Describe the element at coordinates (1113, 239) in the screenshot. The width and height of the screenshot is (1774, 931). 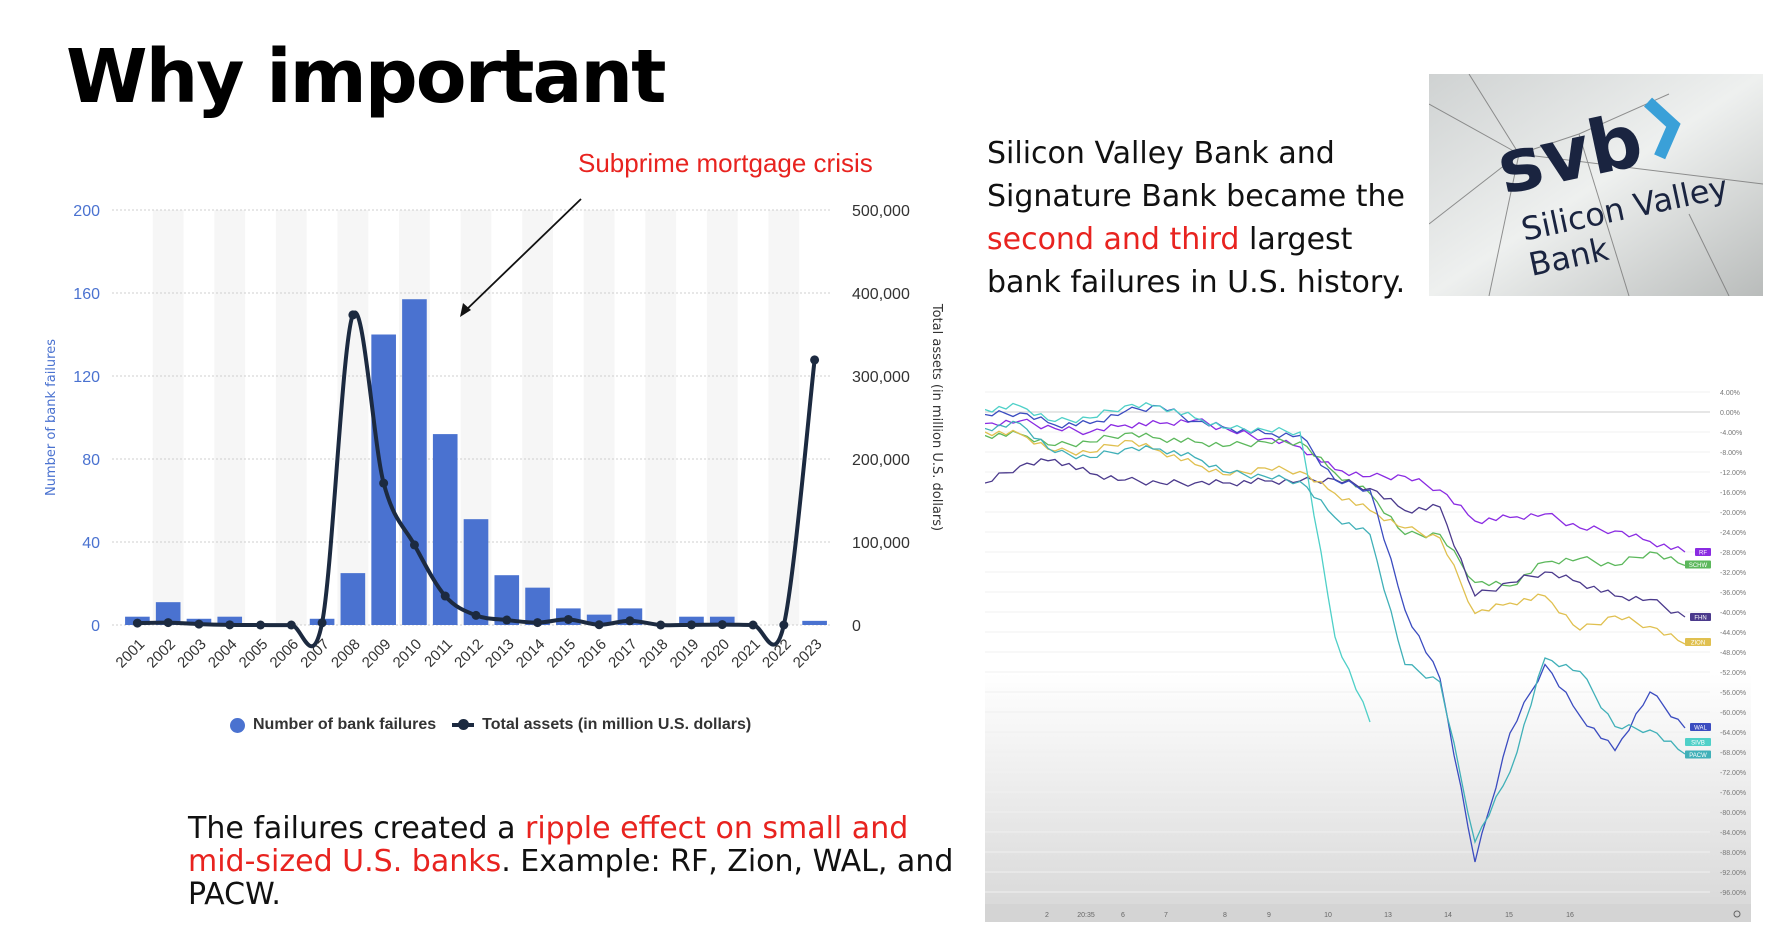
I see `text-highlight: second and third` at that location.